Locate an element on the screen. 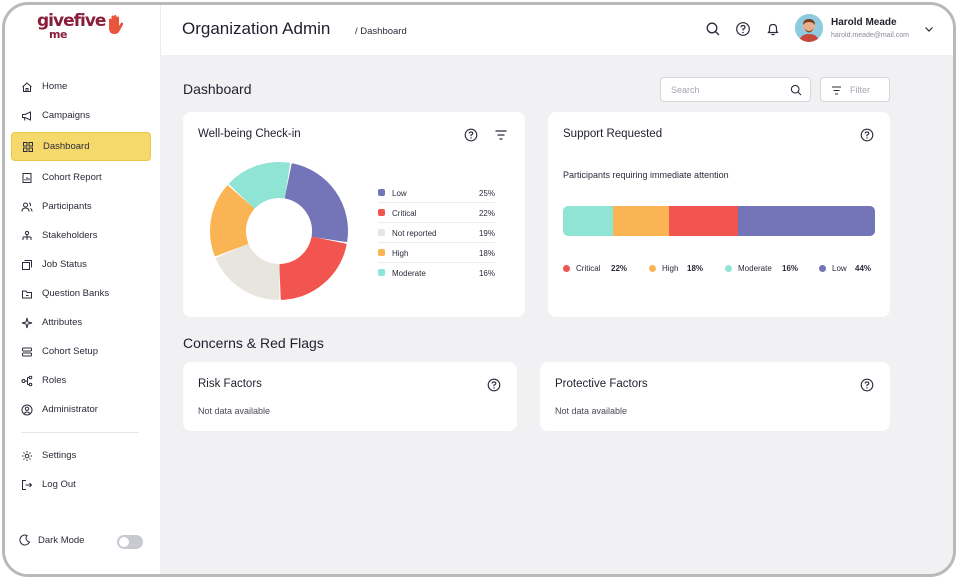  sidebar-item-job-status: Job Status is located at coordinates (81, 264).